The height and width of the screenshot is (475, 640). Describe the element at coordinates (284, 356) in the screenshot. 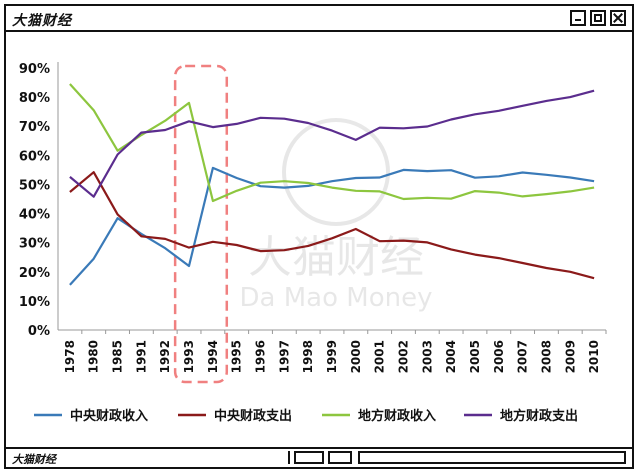

I see `x-tick-label: 1997` at that location.